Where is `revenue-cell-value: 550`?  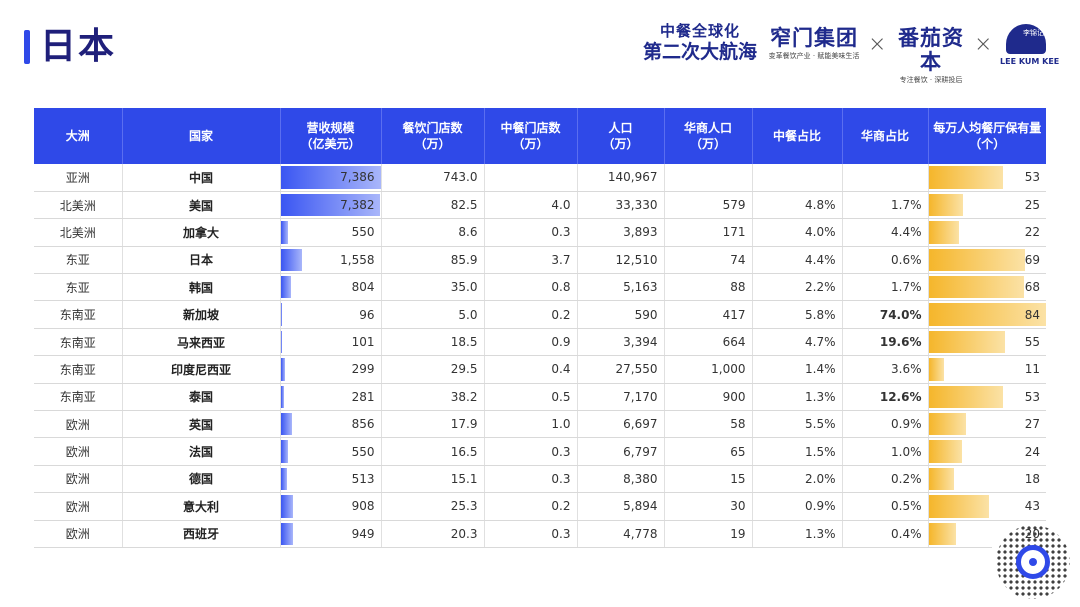
revenue-cell-value: 550 is located at coordinates (363, 232).